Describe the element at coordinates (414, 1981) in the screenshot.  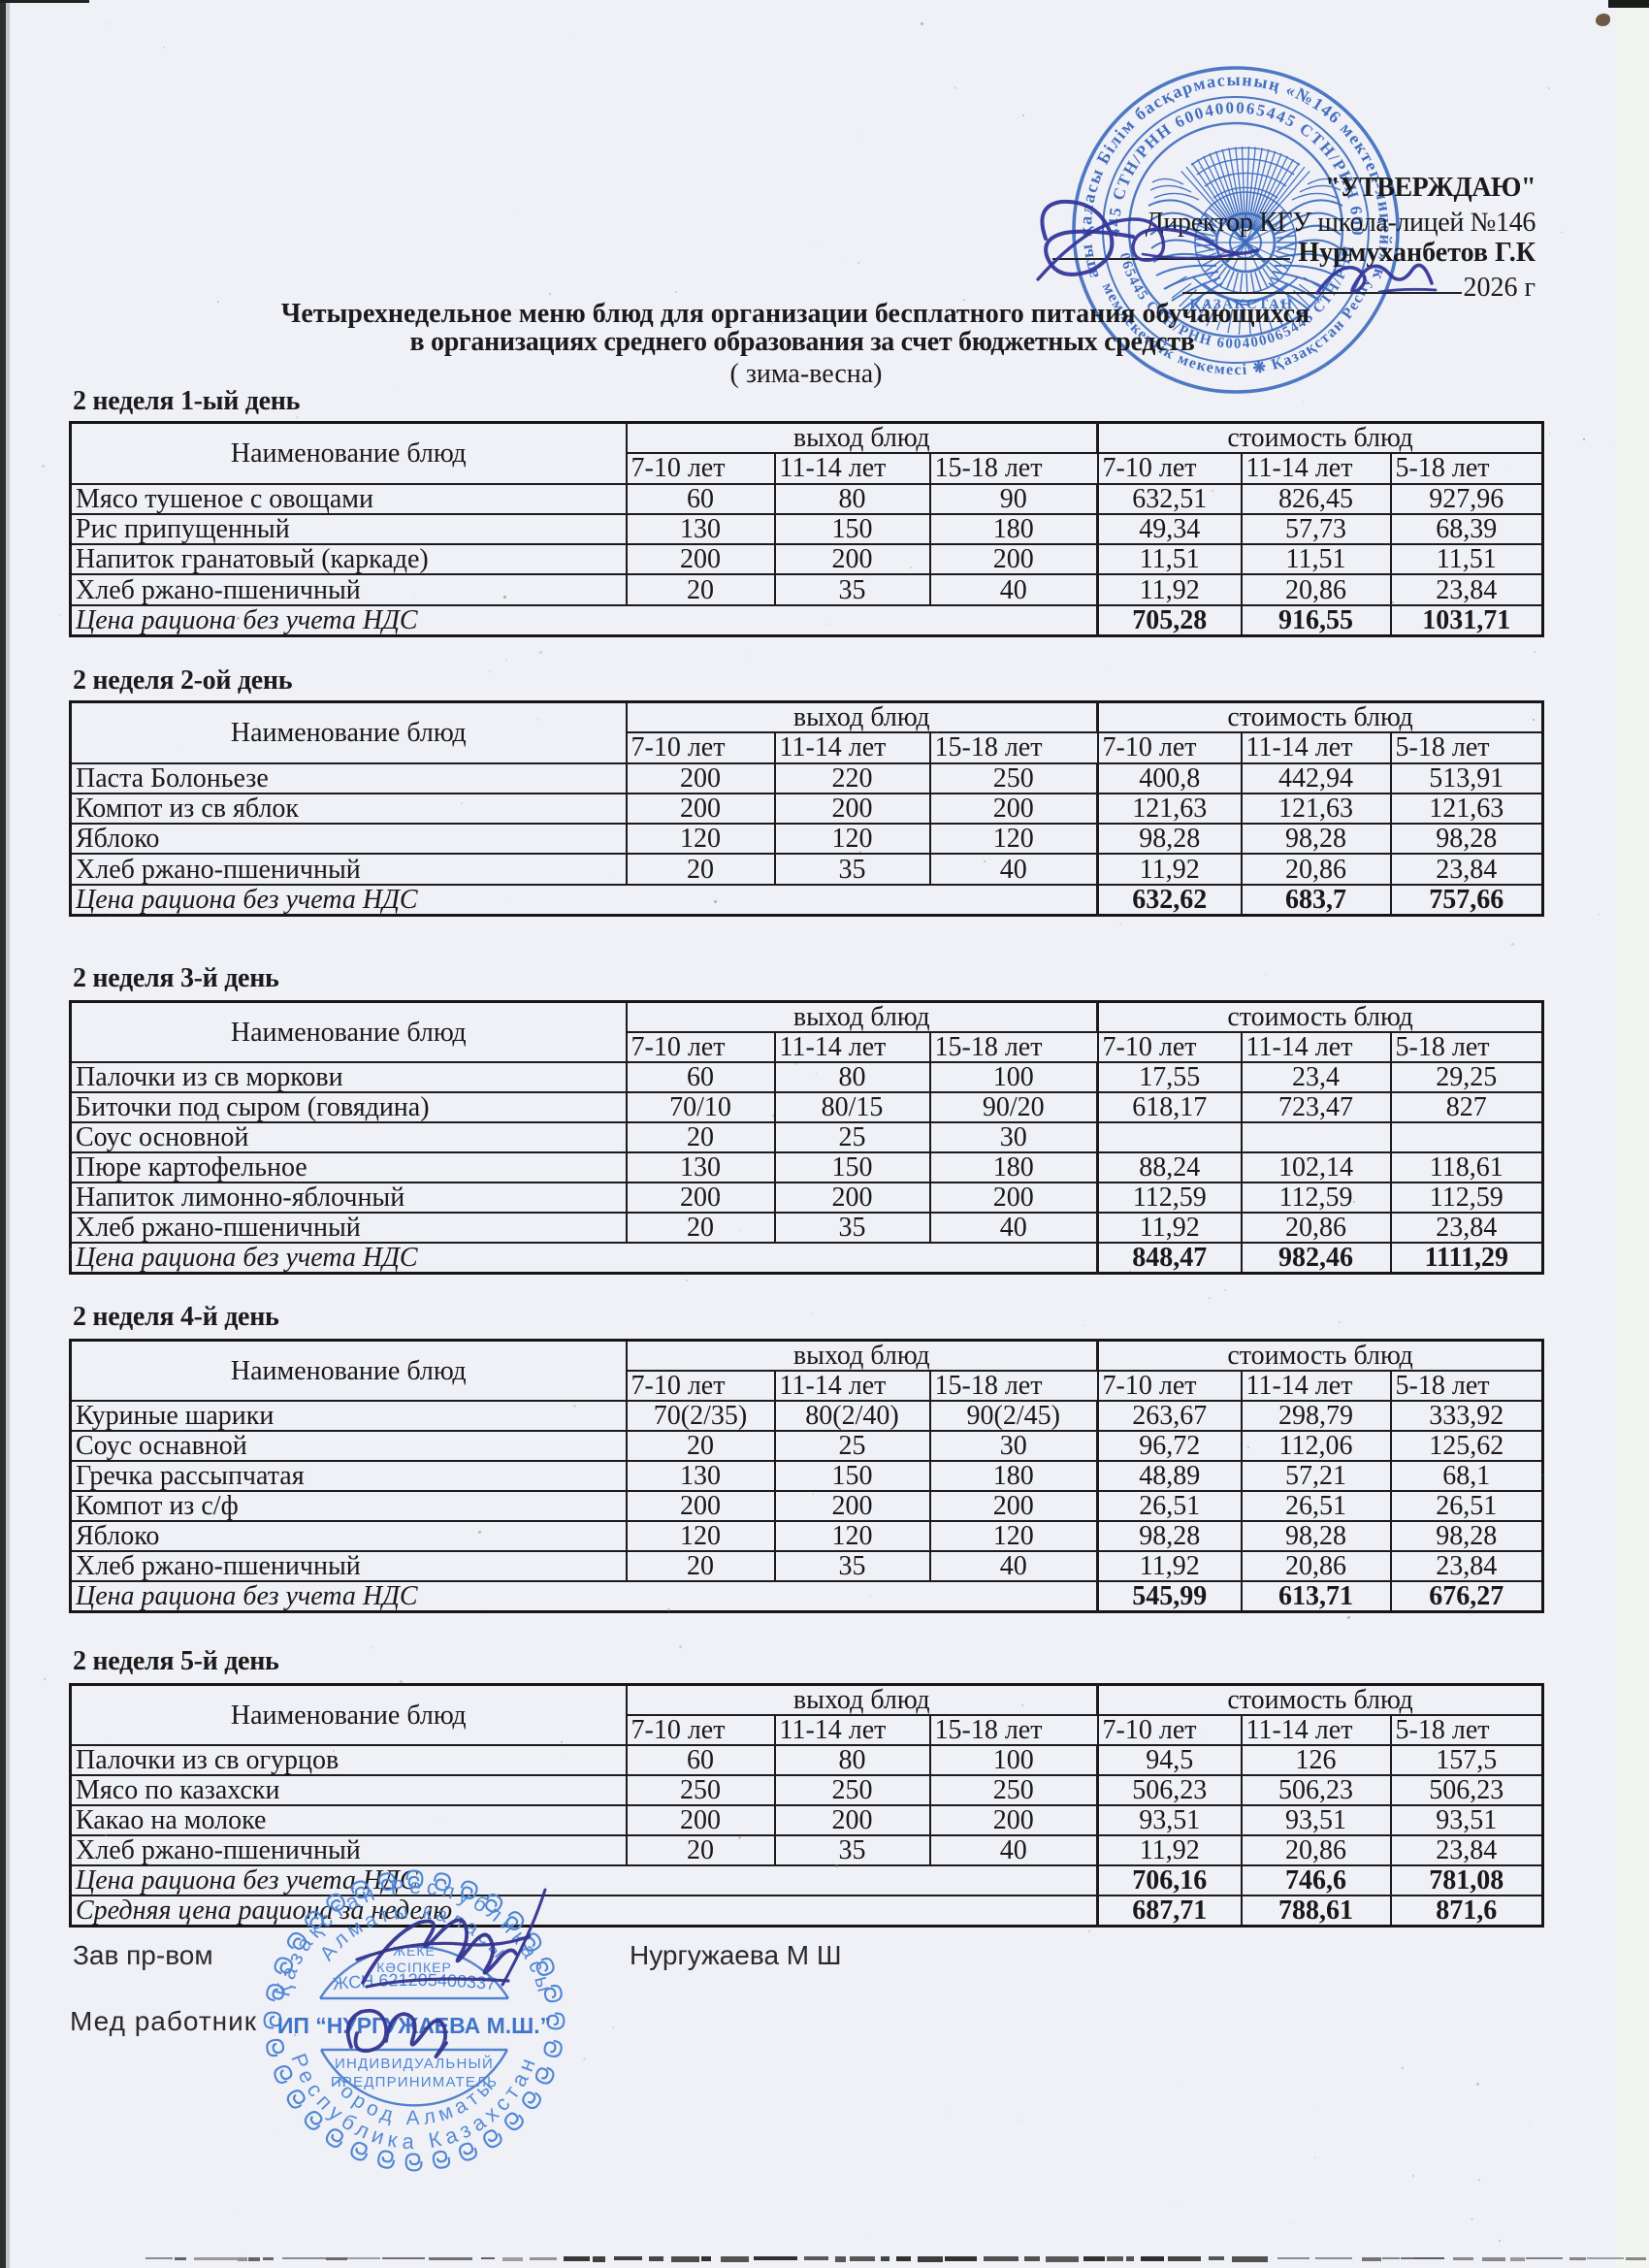
I see `svg-text: ЖСН 621205400337` at that location.